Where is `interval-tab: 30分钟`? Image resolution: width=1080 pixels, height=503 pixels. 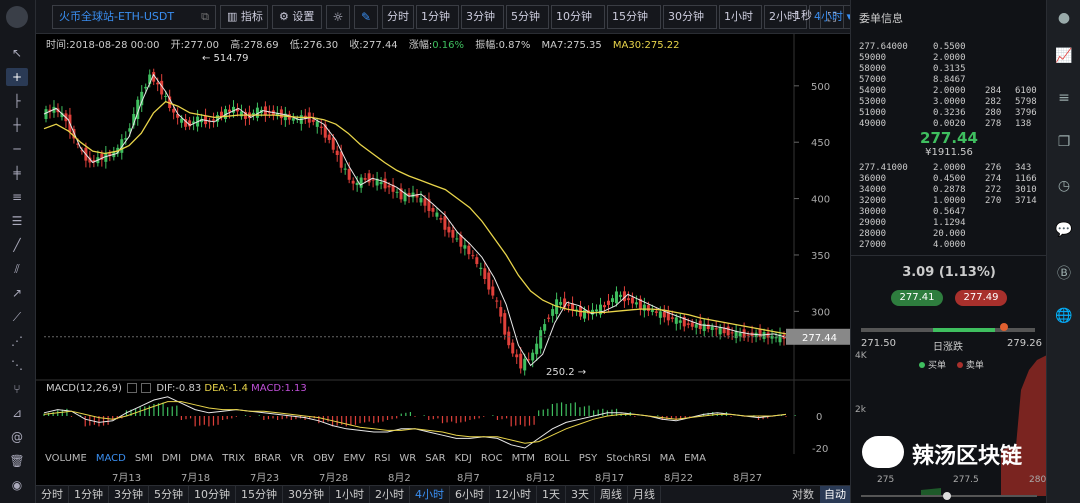
interval-tab: 30分钟 is located at coordinates (690, 17).